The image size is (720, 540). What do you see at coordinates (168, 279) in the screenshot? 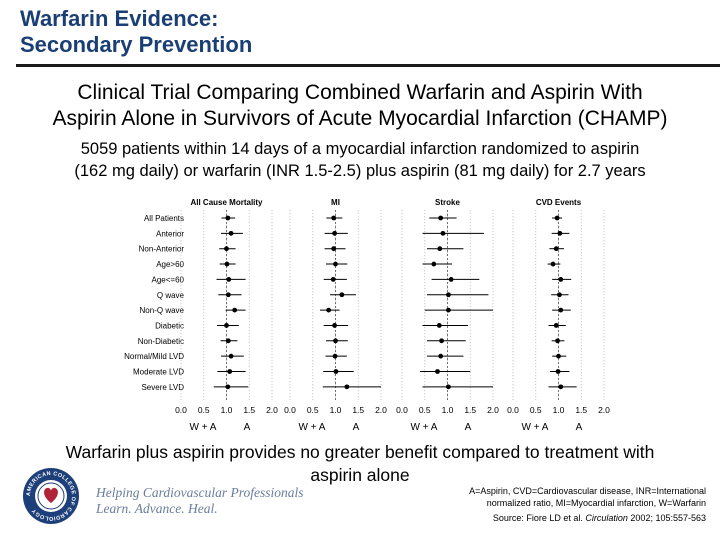
I see `subgroup-label: Age<=60` at bounding box center [168, 279].